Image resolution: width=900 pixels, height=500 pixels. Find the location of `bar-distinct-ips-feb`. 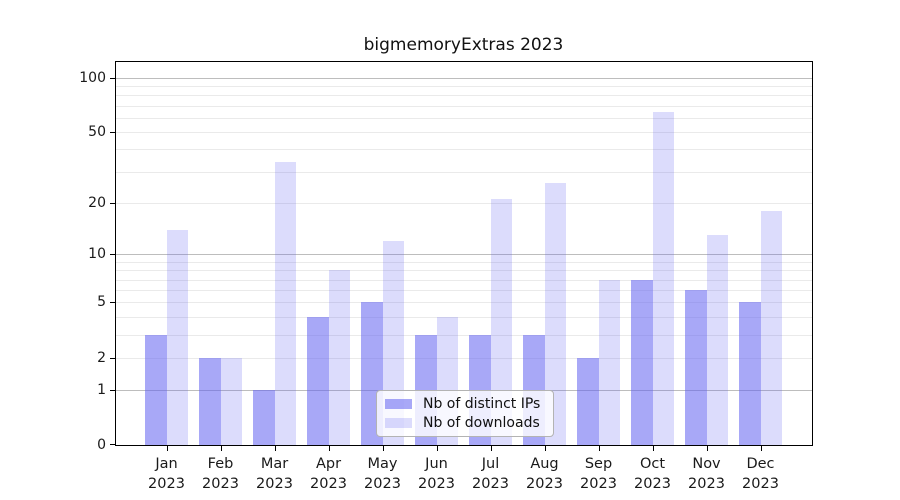

bar-distinct-ips-feb is located at coordinates (210, 401).